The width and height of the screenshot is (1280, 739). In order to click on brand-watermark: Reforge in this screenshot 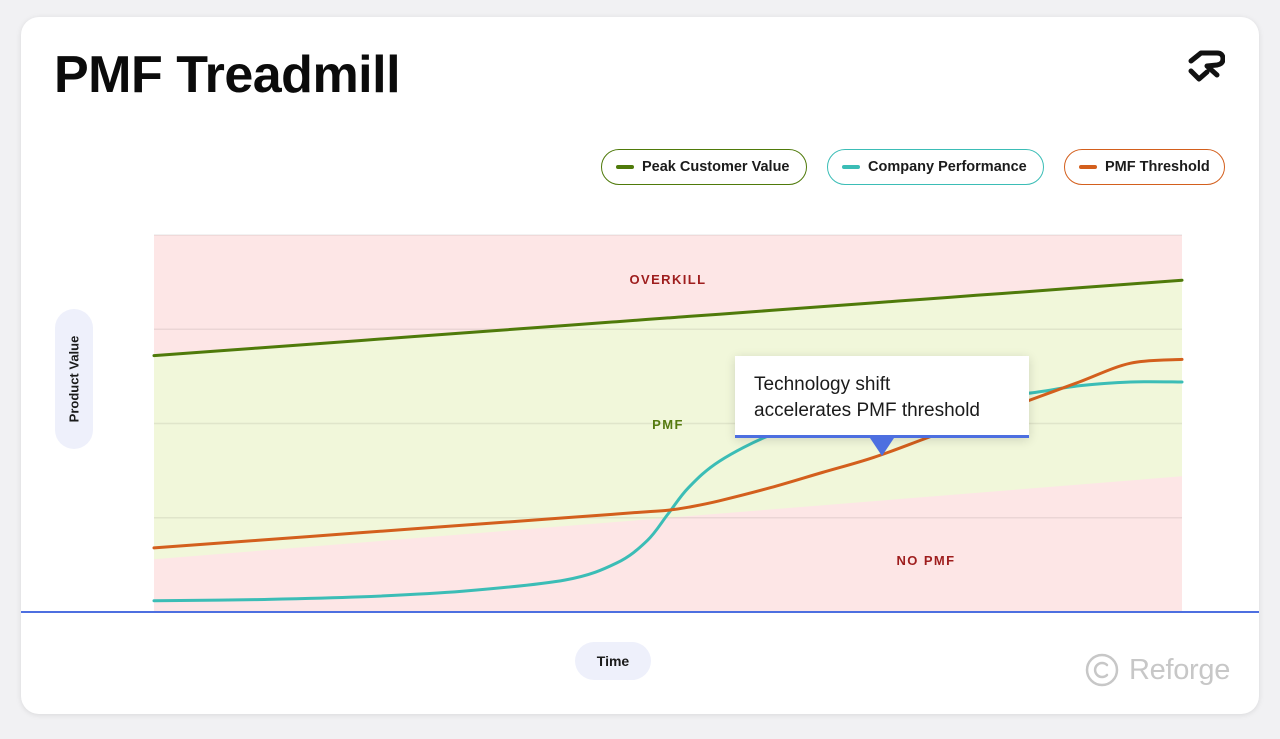, I will do `click(1157, 670)`.